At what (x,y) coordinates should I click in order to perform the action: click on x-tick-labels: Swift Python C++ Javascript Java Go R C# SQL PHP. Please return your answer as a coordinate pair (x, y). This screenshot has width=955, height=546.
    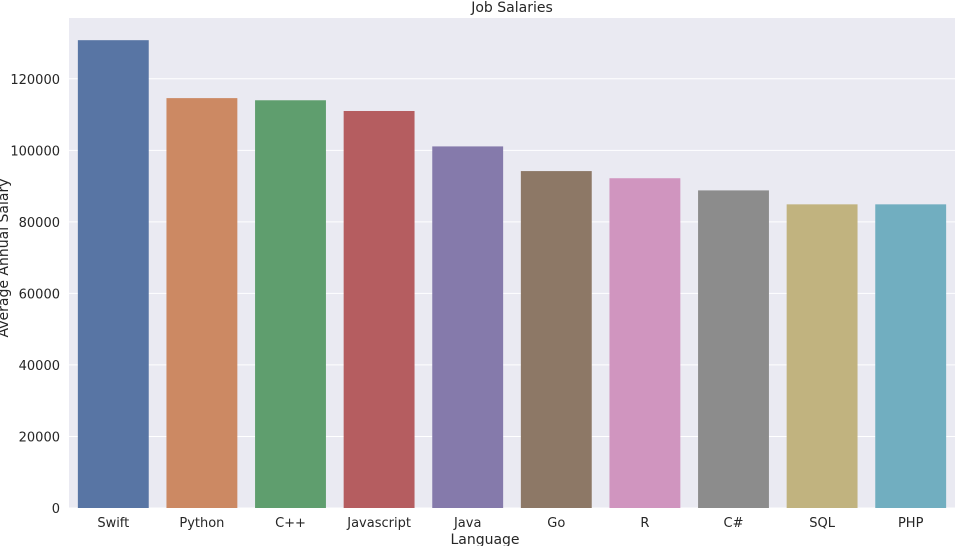
    Looking at the image, I should click on (510, 523).